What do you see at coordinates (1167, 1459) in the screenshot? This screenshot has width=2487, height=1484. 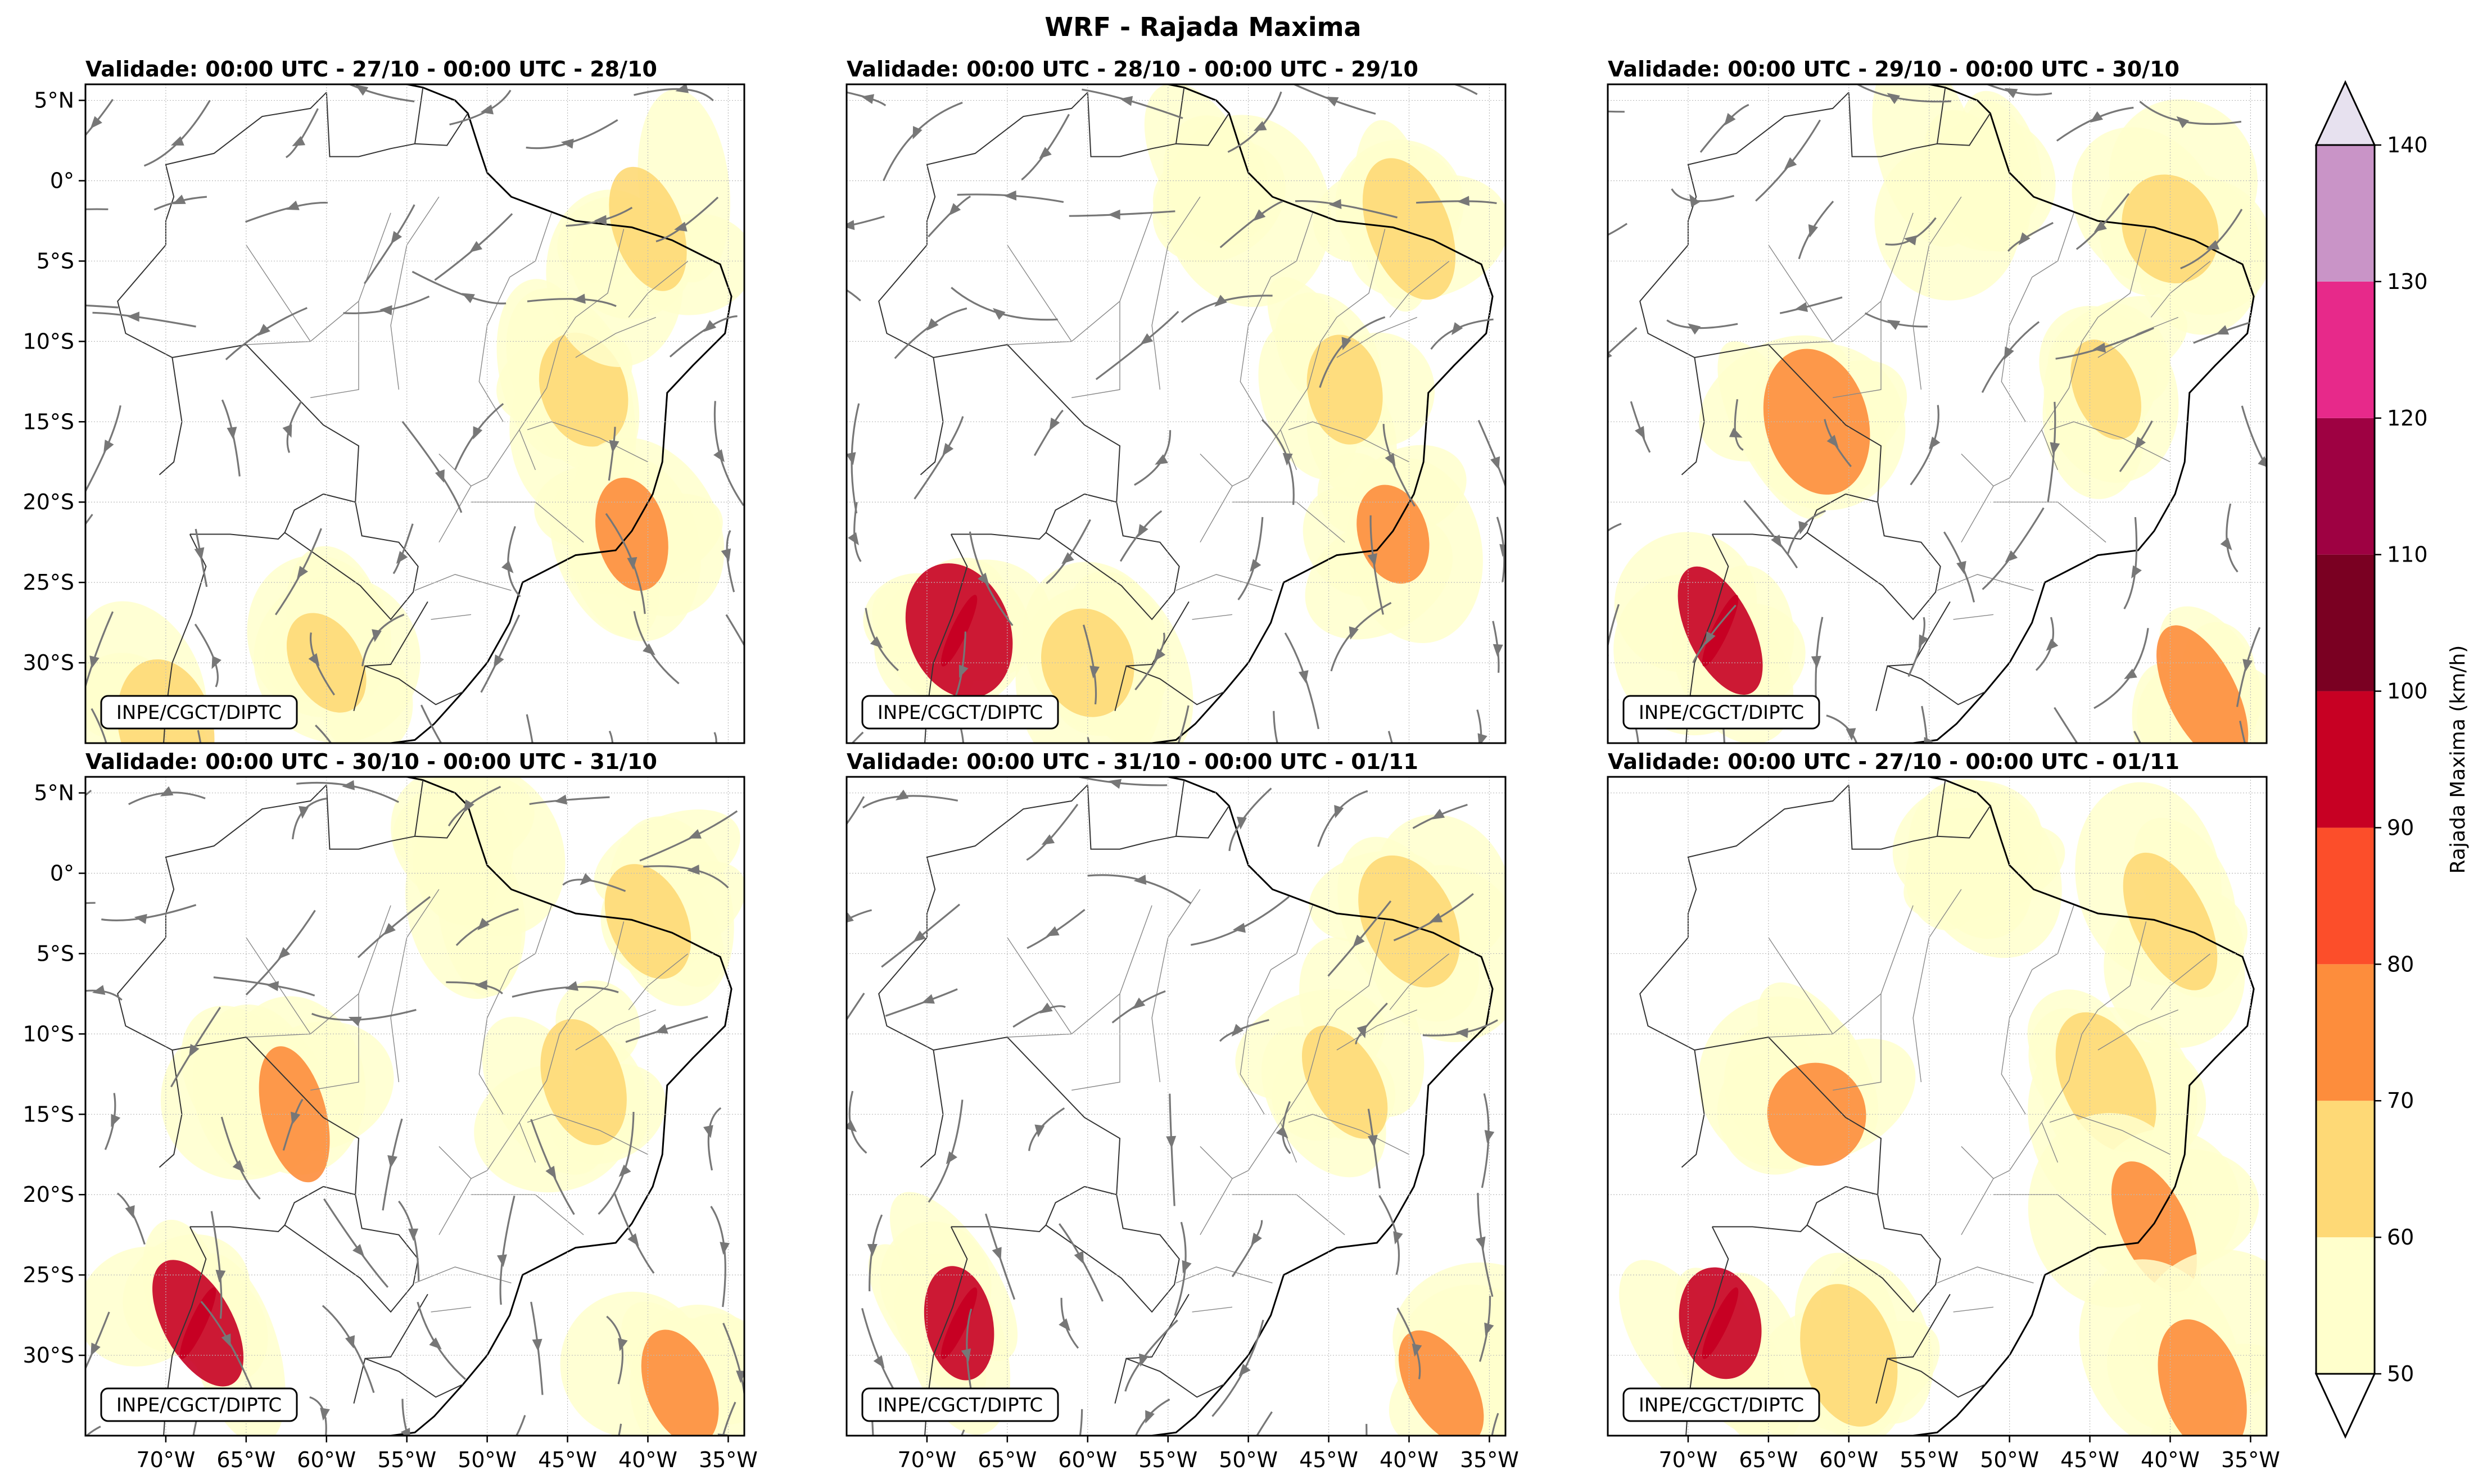 I see `lon-tick-label: 55°W` at bounding box center [1167, 1459].